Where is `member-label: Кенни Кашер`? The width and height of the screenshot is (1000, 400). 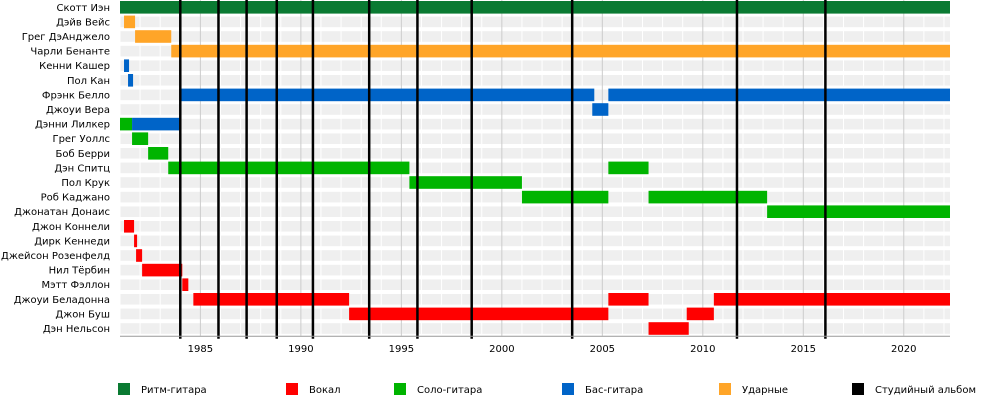 member-label: Кенни Кашер is located at coordinates (74, 66).